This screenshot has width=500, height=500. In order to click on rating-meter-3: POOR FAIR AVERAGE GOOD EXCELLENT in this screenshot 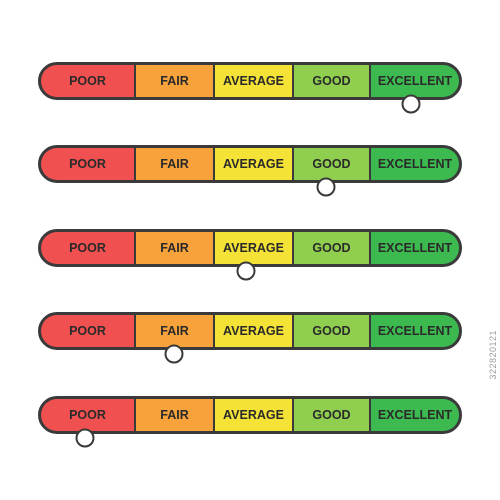, I will do `click(250, 248)`.